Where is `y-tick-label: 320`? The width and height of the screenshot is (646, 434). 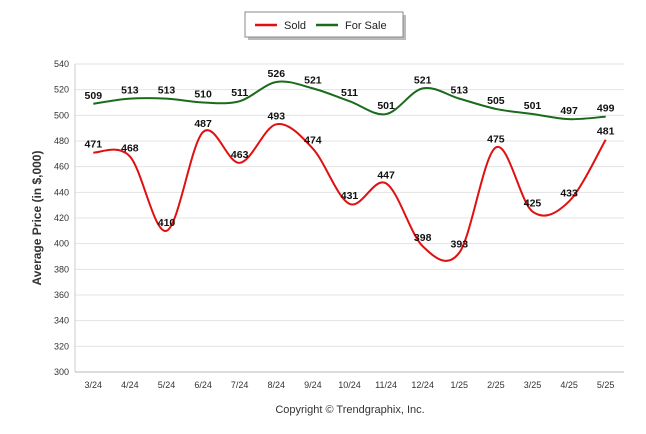
y-tick-label: 320 is located at coordinates (61, 346).